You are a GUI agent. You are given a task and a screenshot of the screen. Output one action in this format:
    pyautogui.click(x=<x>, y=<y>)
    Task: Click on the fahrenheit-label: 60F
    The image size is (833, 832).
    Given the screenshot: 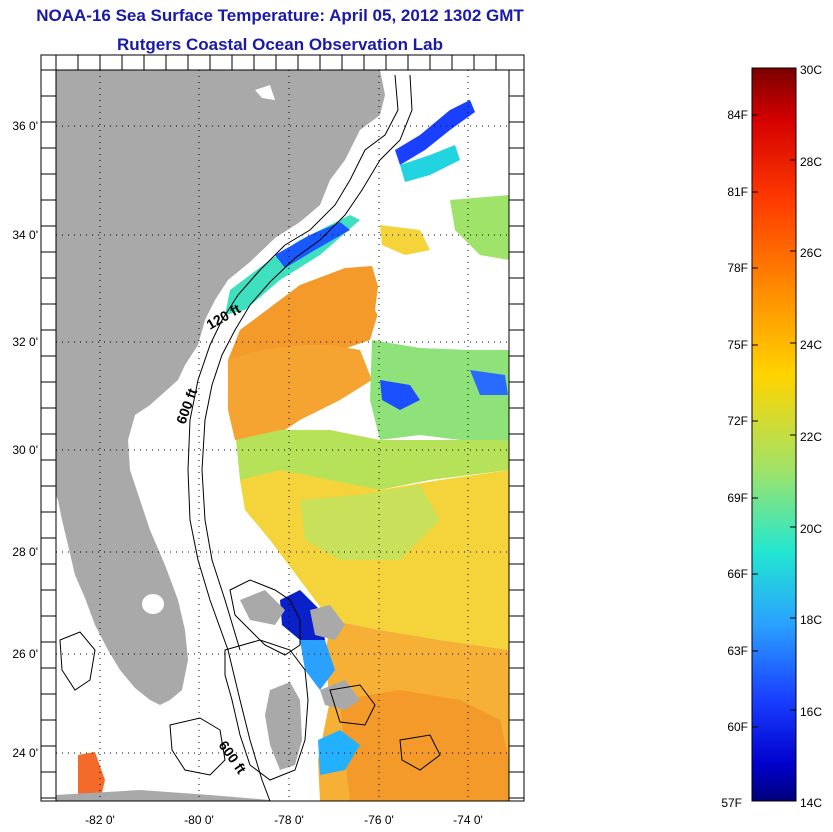 What is the action you would take?
    pyautogui.click(x=737, y=727)
    